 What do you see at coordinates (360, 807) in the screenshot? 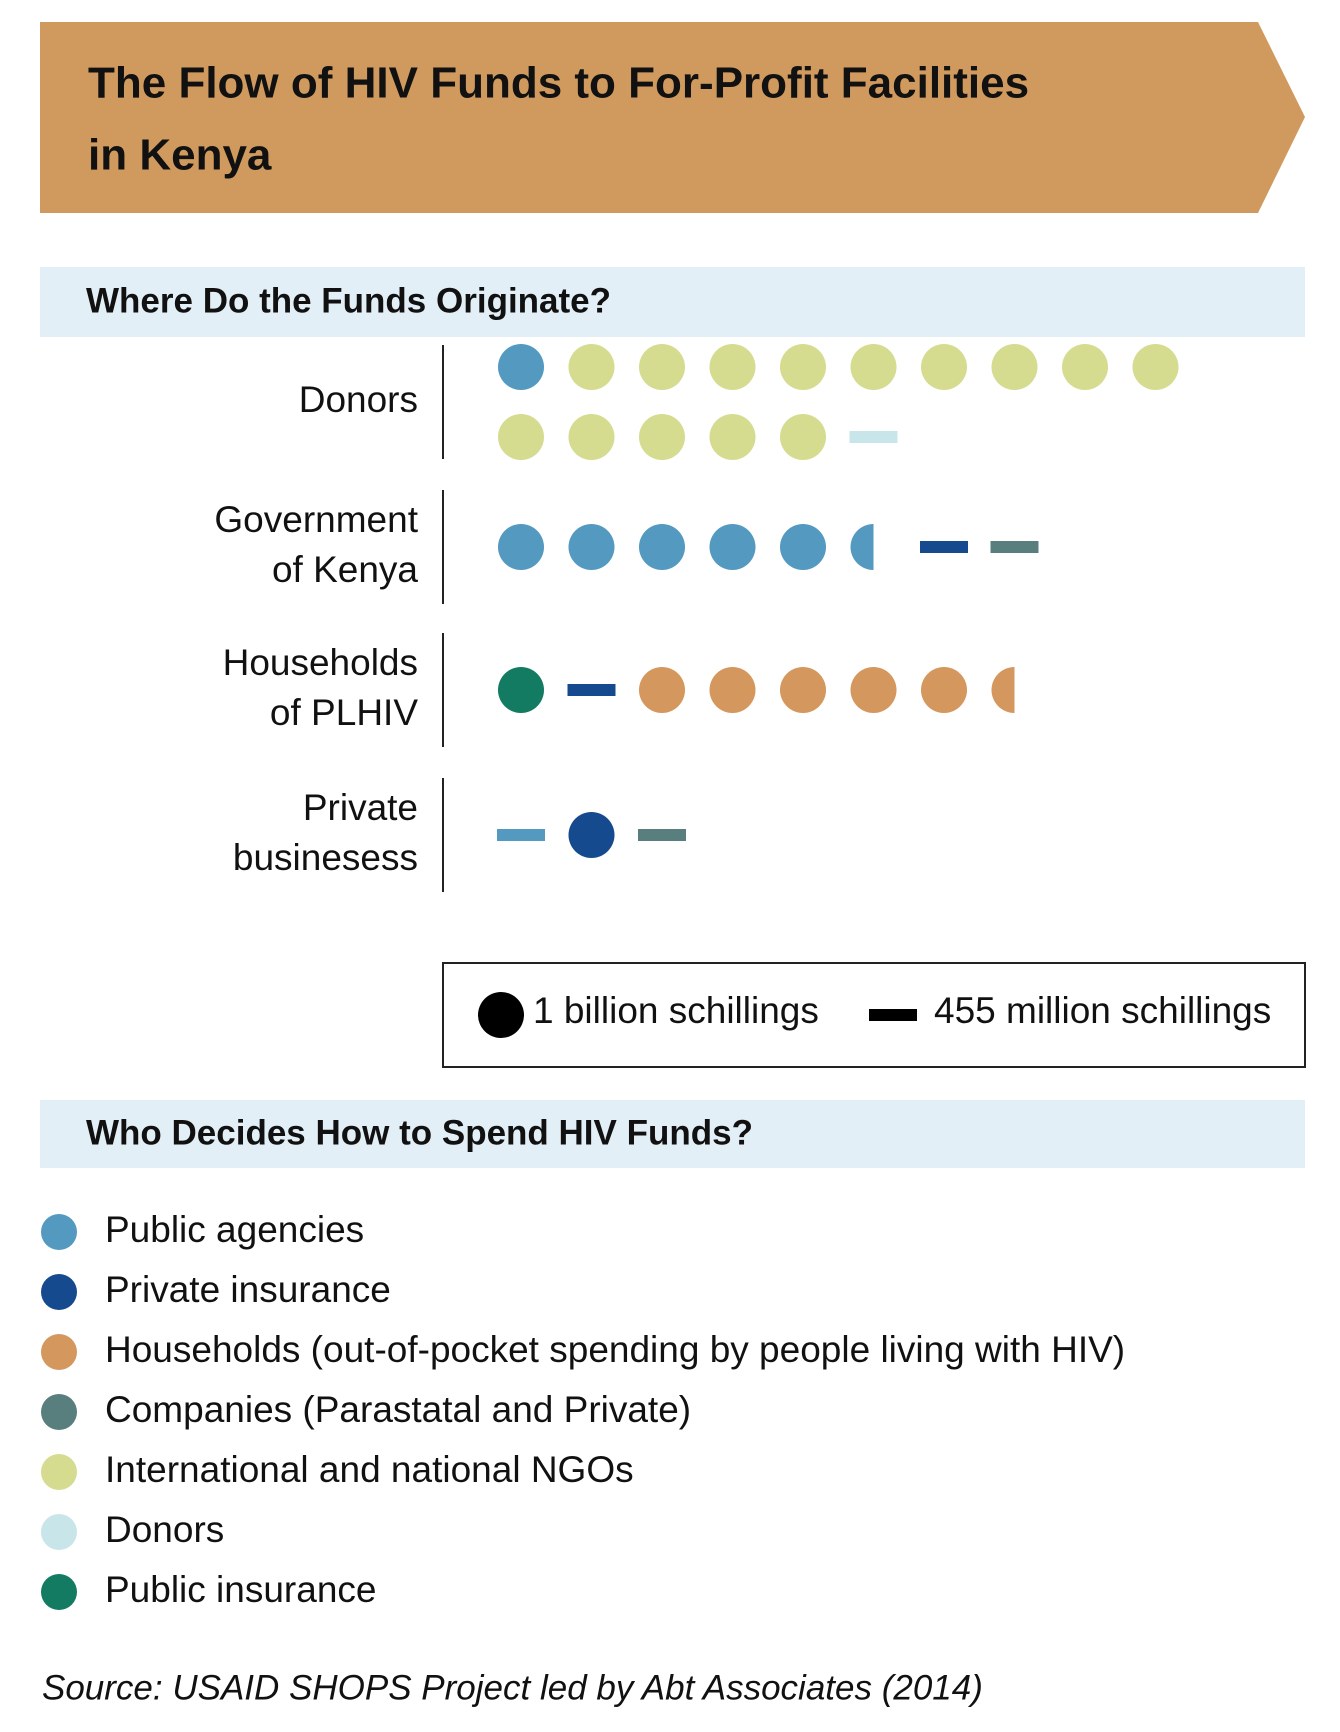
I see `row-label: Private` at bounding box center [360, 807].